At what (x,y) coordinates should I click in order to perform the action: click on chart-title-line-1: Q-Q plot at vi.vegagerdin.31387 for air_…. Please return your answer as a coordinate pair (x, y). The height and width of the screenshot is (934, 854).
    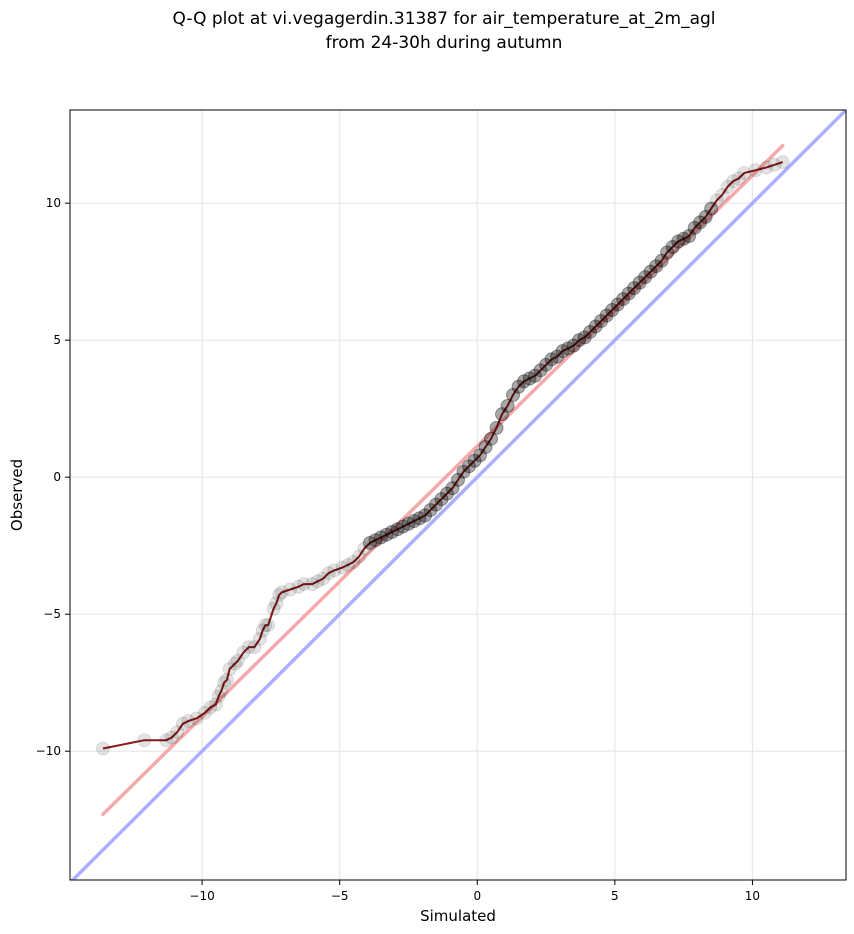
    Looking at the image, I should click on (443, 19).